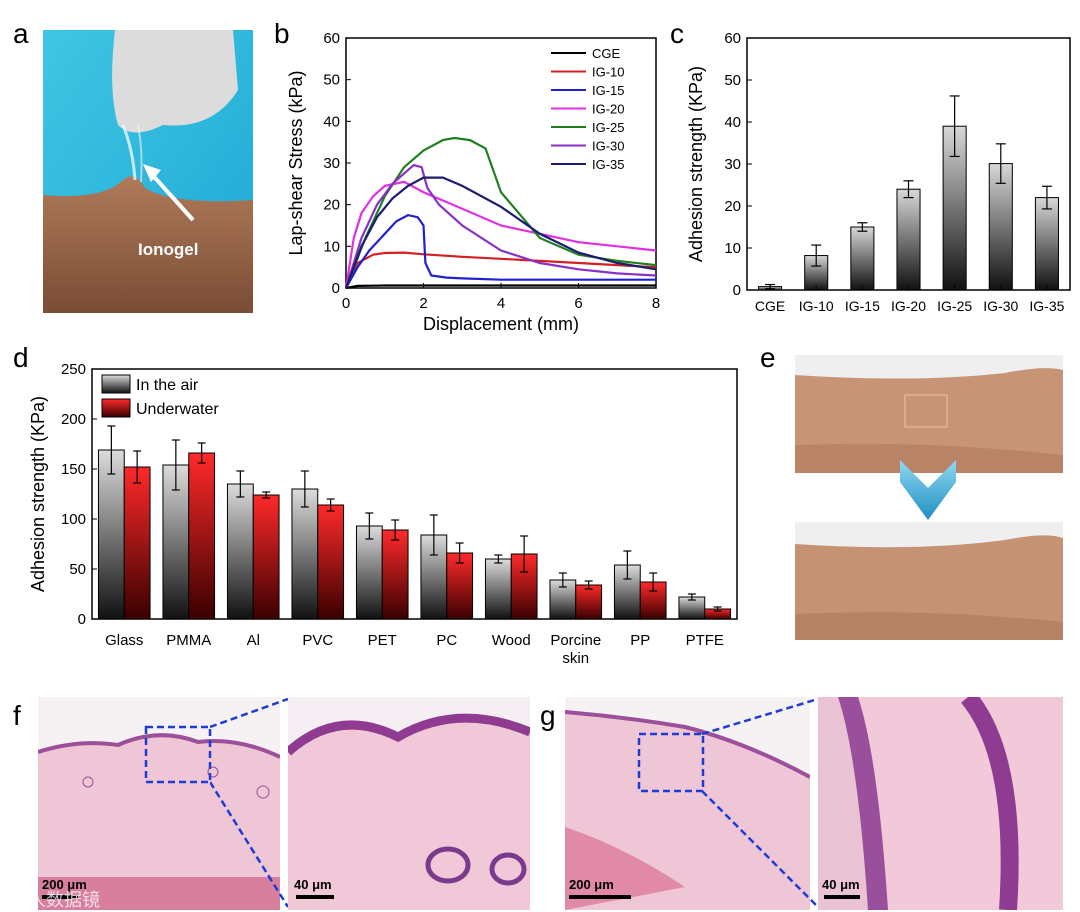 The height and width of the screenshot is (912, 1080). Describe the element at coordinates (159, 803) in the screenshot. I see `histology-f-overview: 200 μm` at that location.